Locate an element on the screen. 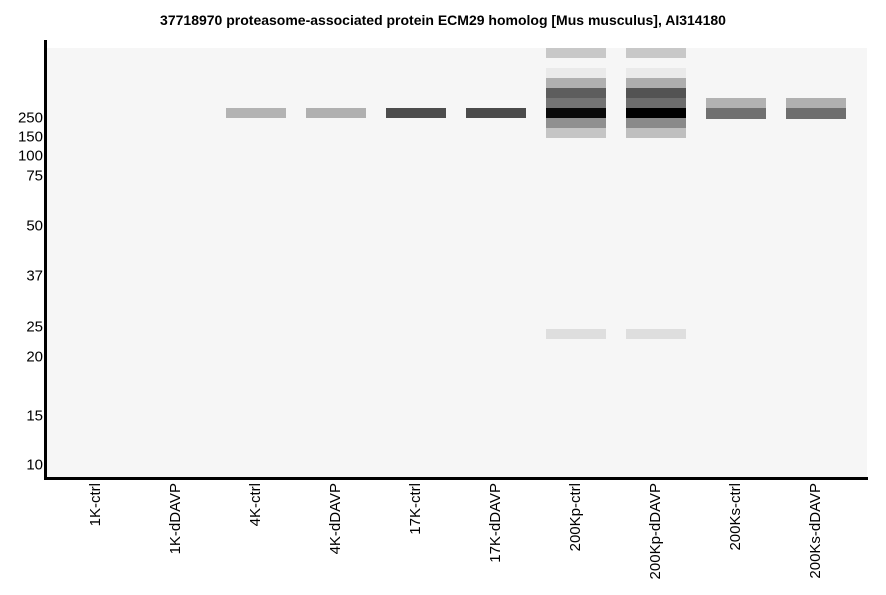 This screenshot has height=595, width=886. y-tick-label: 250 is located at coordinates (30, 118).